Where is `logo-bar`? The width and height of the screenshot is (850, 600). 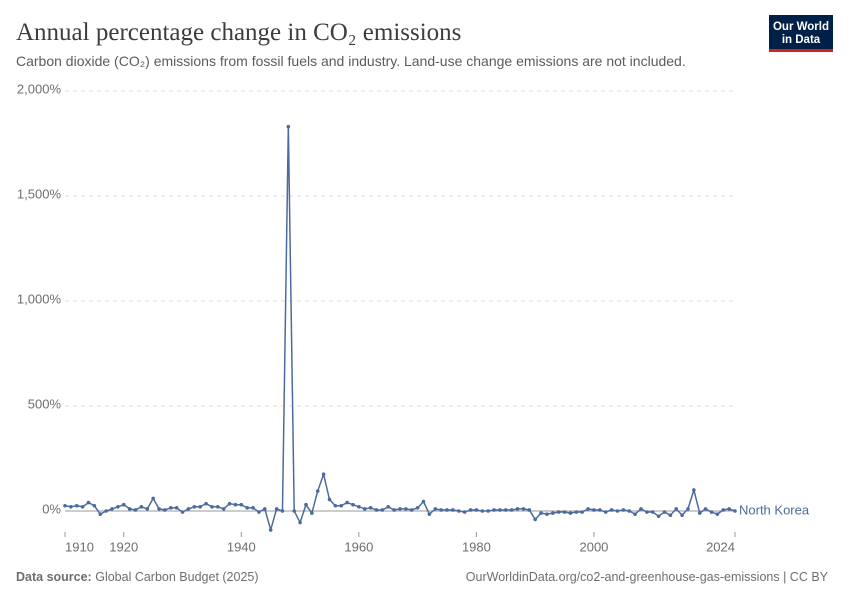 logo-bar is located at coordinates (801, 50).